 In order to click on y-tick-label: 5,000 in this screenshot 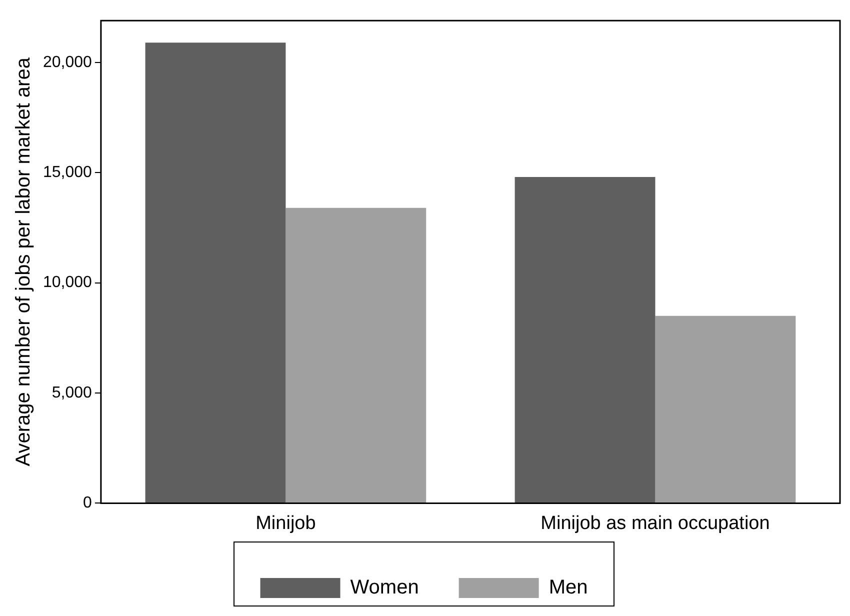, I will do `click(72, 393)`.